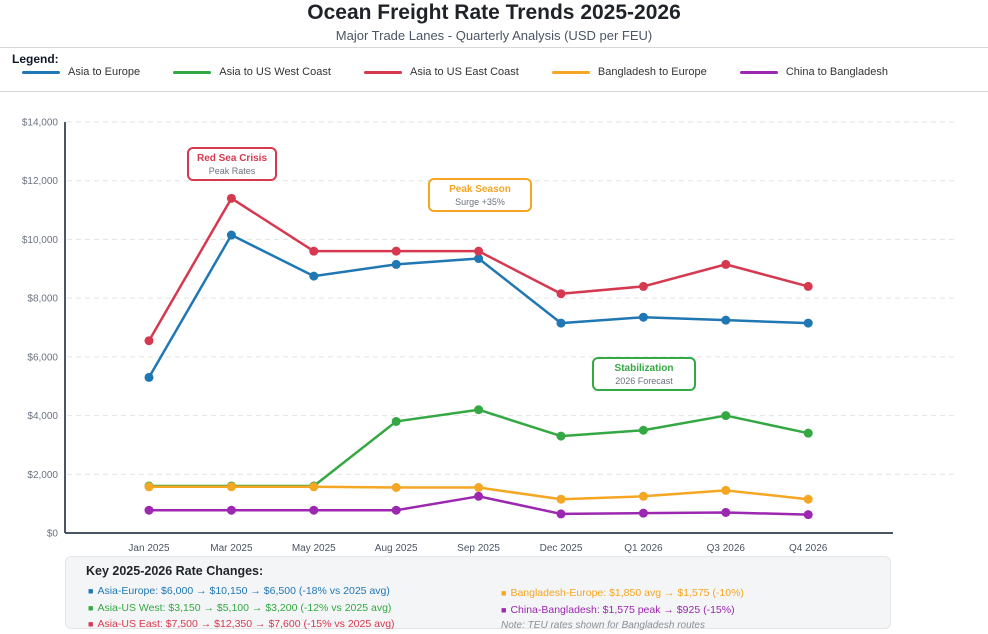 Image resolution: width=988 pixels, height=634 pixels. I want to click on annotation-subtitle: Peak Rates, so click(232, 171).